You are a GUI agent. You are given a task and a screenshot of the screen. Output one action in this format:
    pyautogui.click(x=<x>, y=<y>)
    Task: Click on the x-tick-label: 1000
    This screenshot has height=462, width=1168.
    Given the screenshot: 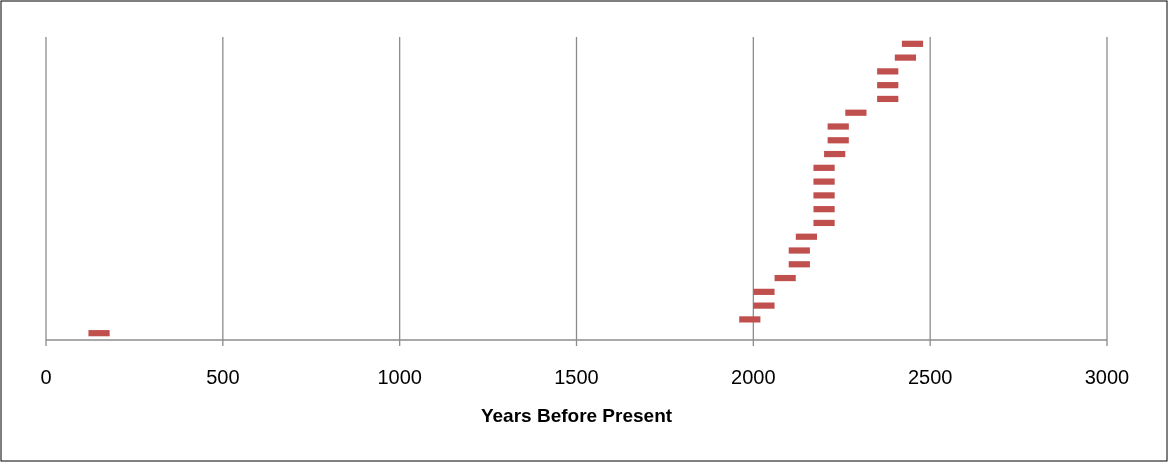 What is the action you would take?
    pyautogui.click(x=399, y=377)
    